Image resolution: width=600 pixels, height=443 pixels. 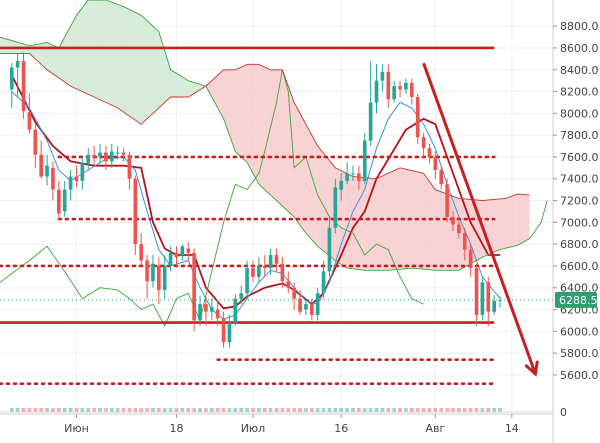 I want to click on price-tick-label: 7600.0, so click(x=579, y=157).